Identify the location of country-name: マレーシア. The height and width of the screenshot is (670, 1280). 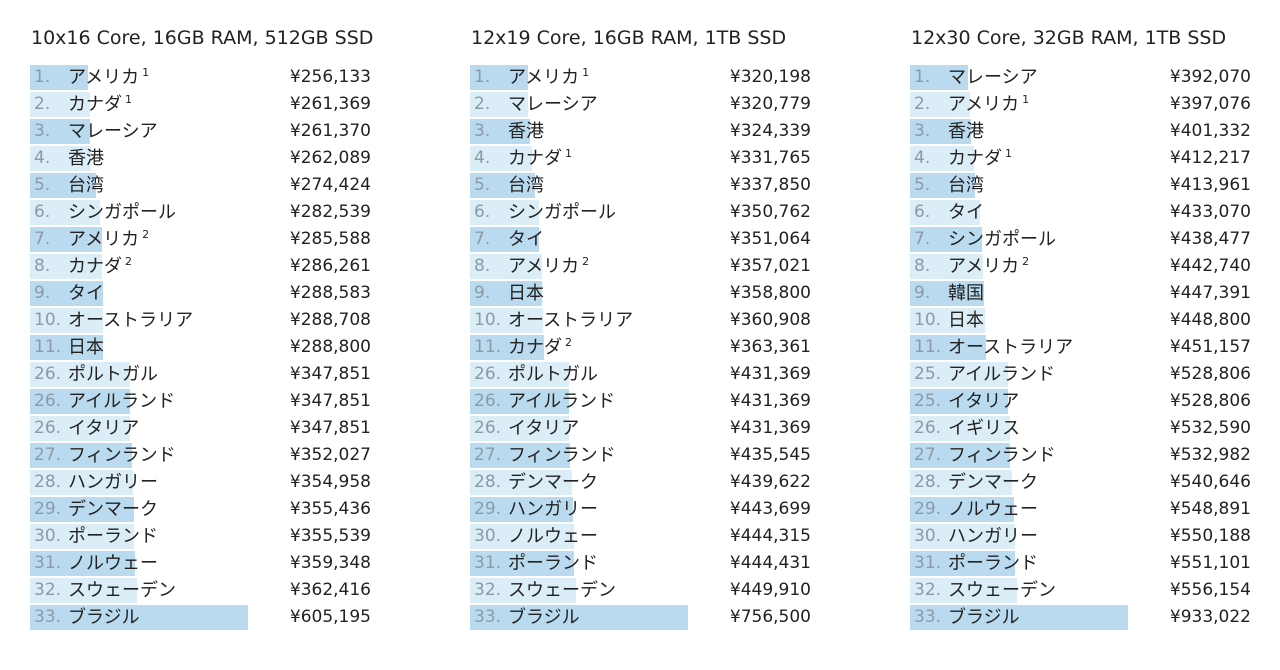
(113, 131).